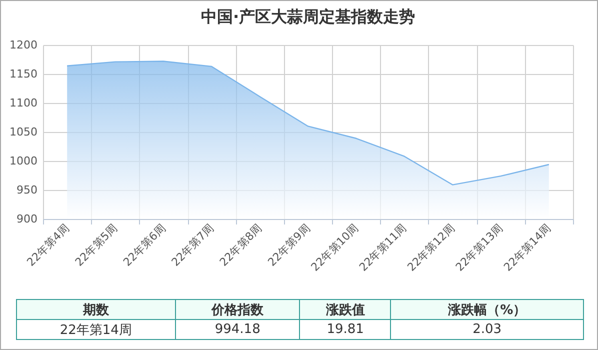  What do you see at coordinates (237, 310) in the screenshot?
I see `text: 价格指数` at bounding box center [237, 310].